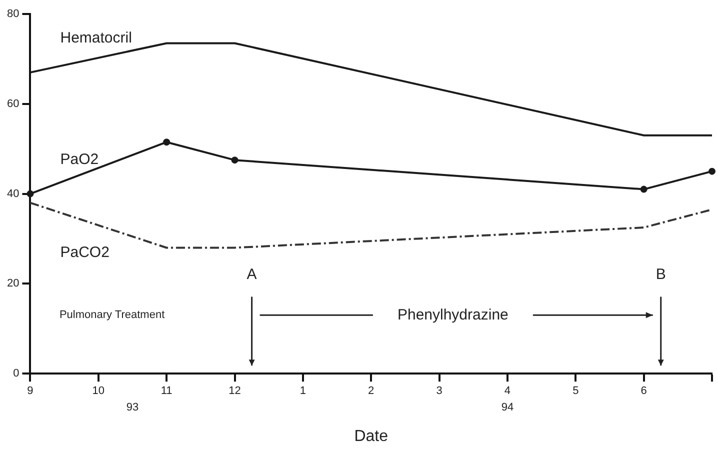 This screenshot has height=454, width=718. Describe the element at coordinates (30, 391) in the screenshot. I see `x-tick-label: 9` at that location.